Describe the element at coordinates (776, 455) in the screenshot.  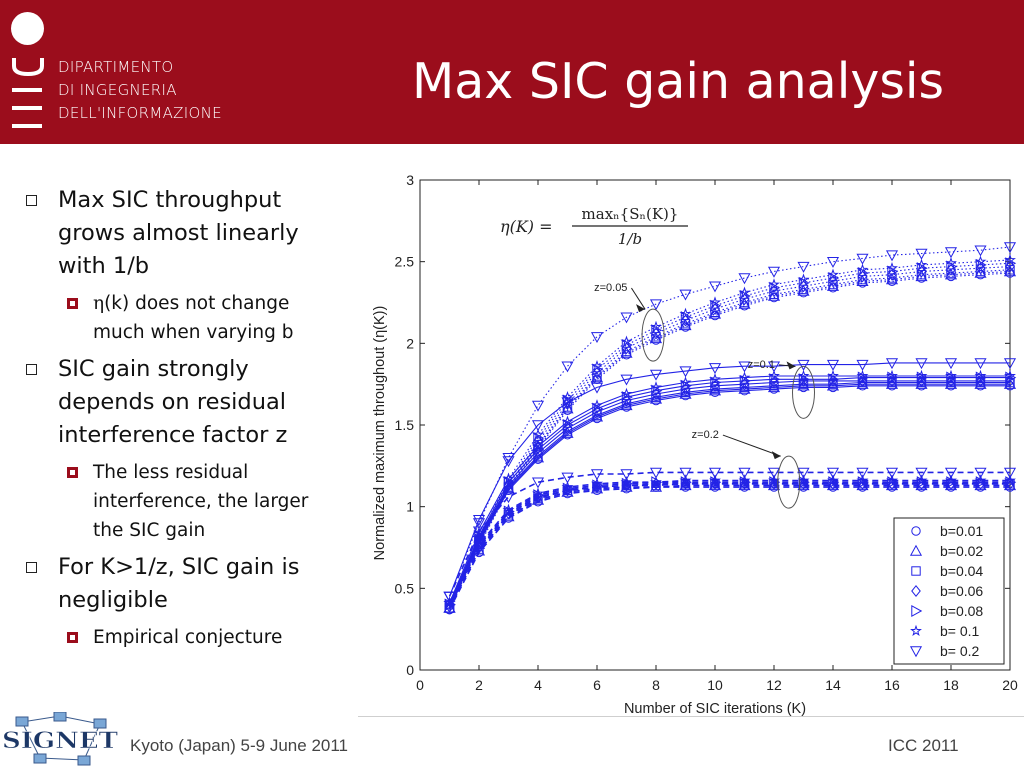
I see `arrow-head` at that location.